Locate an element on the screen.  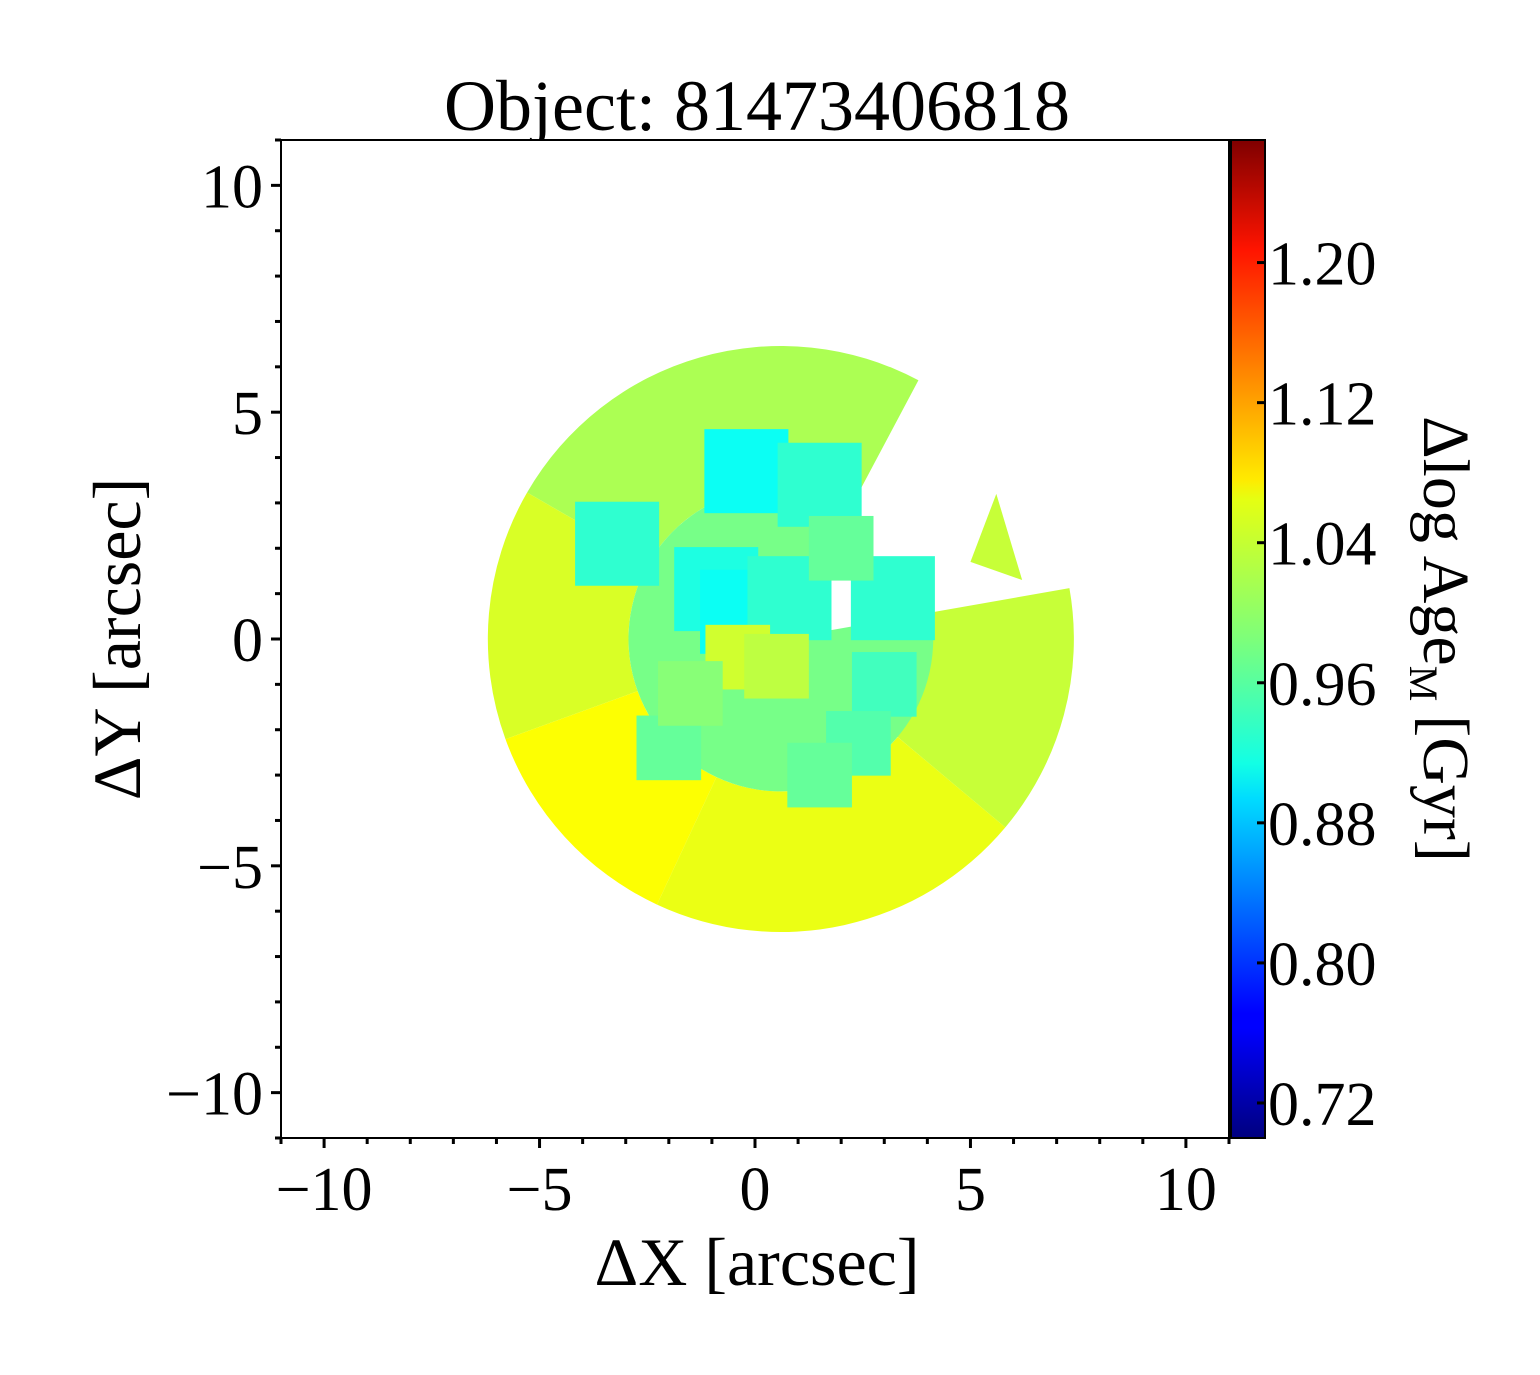
y-tick-label: 5 is located at coordinates (247, 414).